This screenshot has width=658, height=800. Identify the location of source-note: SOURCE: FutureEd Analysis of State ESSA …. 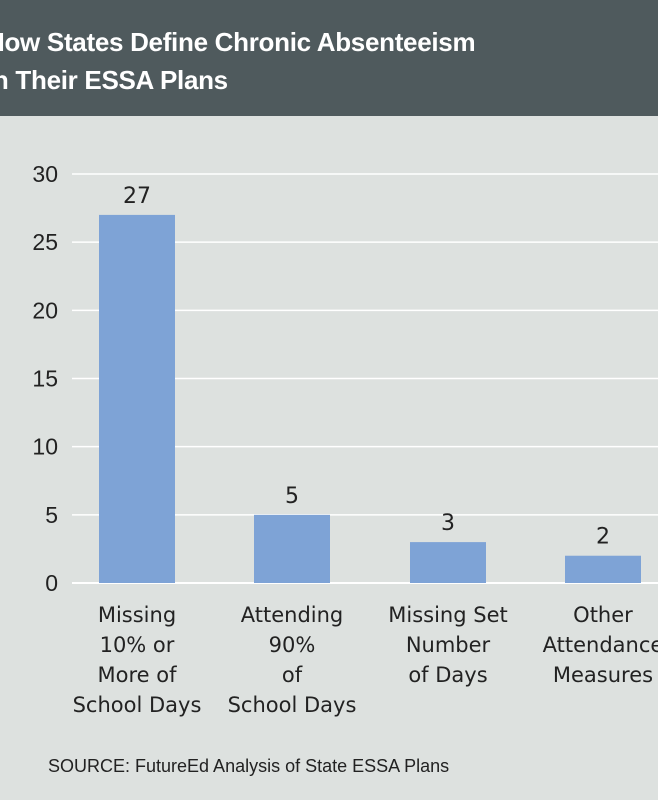
(249, 766).